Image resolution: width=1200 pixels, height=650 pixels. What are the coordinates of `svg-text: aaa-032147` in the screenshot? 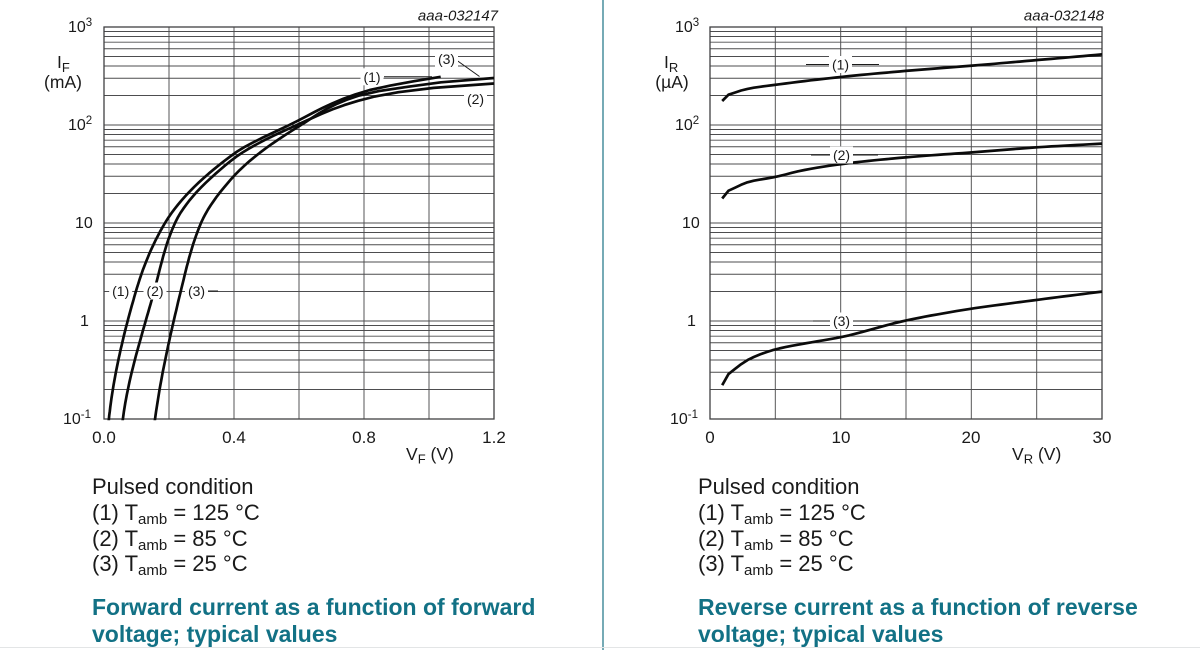 It's located at (458, 15).